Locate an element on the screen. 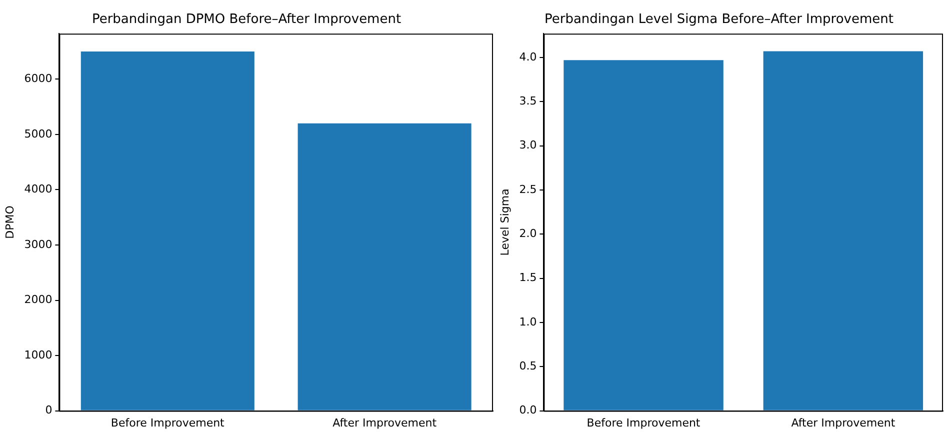 This screenshot has height=432, width=945. y-tick-label: 6000 is located at coordinates (38, 79).